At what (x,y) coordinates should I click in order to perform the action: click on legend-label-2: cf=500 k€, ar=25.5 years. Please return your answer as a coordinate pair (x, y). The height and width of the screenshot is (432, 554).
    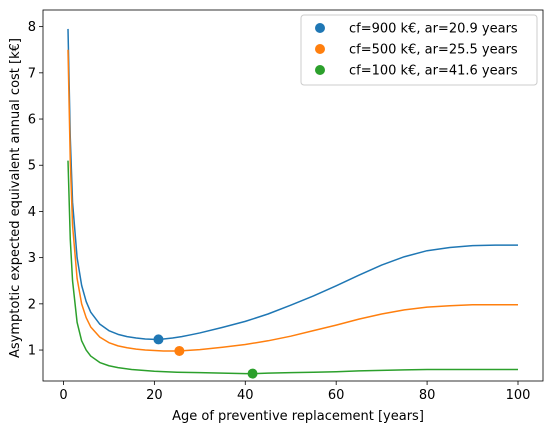
    Looking at the image, I should click on (433, 50).